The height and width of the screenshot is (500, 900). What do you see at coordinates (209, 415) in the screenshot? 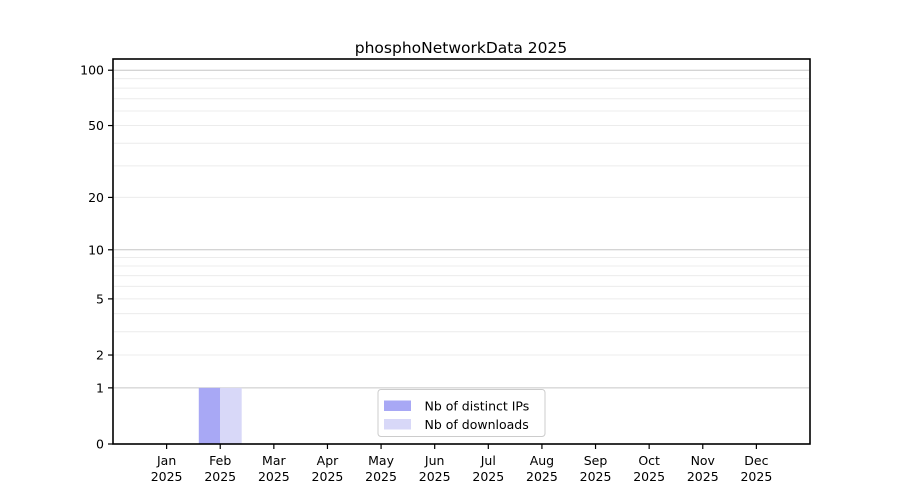
I see `bar-nb-of-distinct-ips` at bounding box center [209, 415].